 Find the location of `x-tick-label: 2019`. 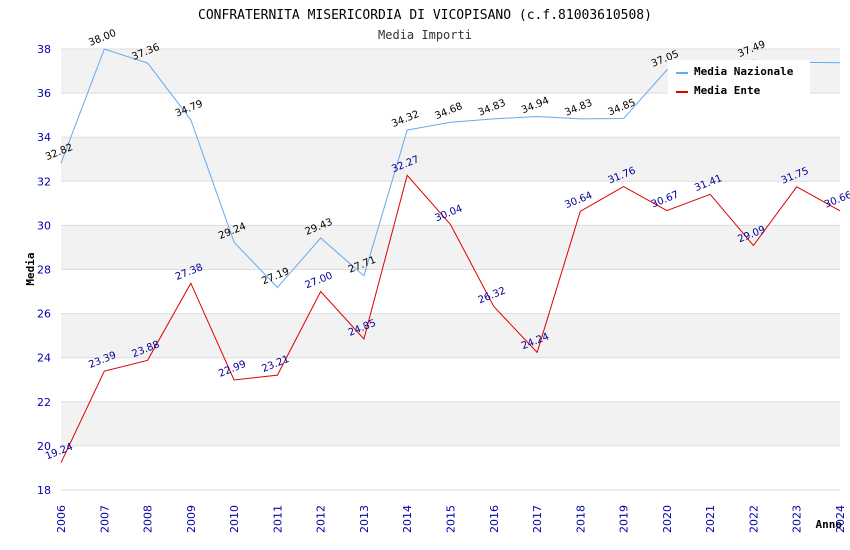

x-tick-label: 2019 is located at coordinates (624, 519).